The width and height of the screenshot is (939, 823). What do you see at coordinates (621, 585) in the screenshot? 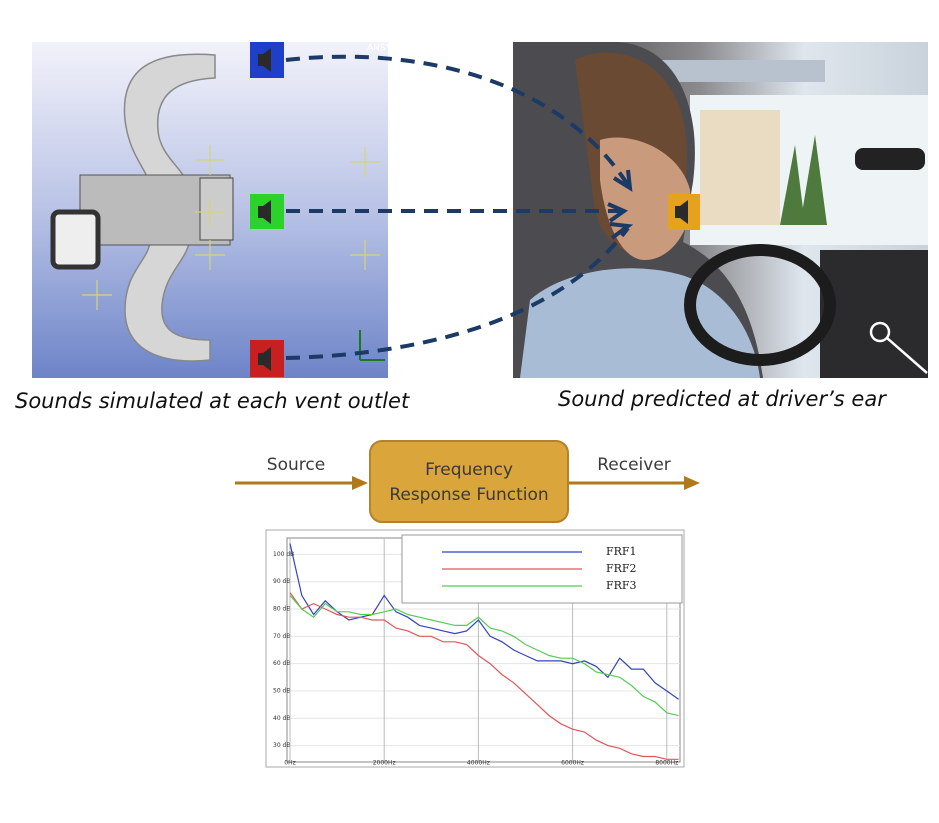
I see `legend-label: FRF3` at bounding box center [621, 585].